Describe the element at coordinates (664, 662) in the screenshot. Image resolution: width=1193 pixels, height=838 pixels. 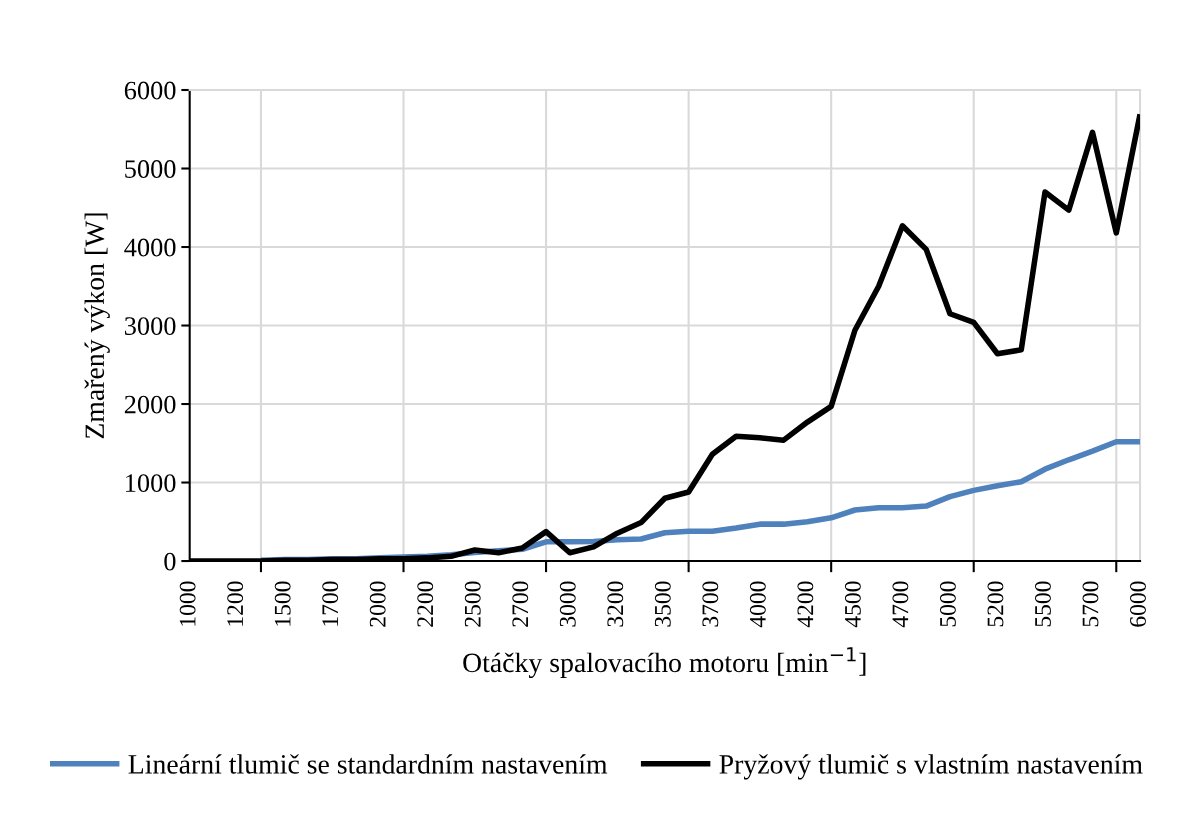
I see `x-axis-title: Otáčky spalovacího motoru [min$^{−1}$]` at that location.